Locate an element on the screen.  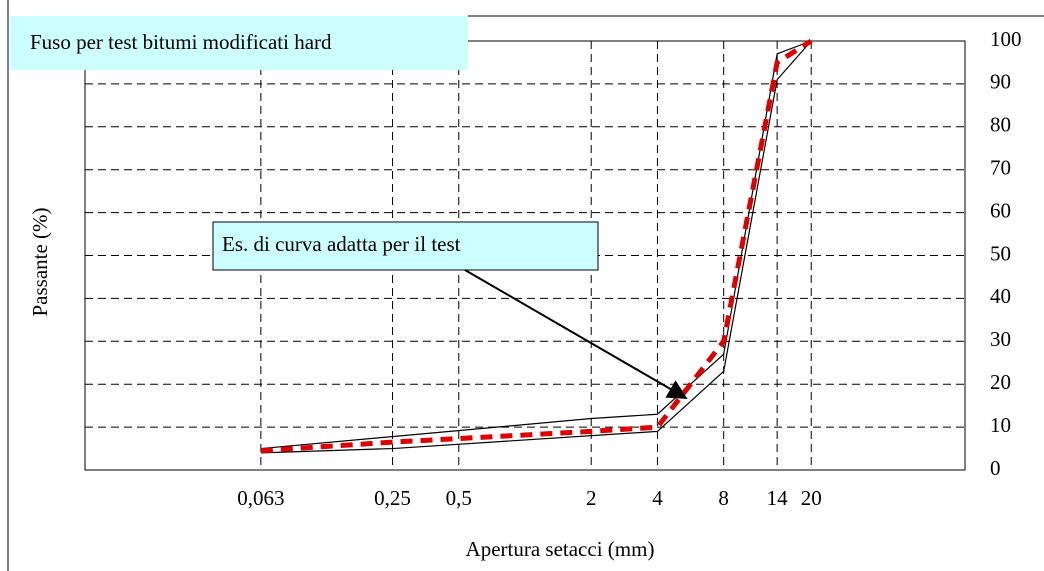
y-tick-label: 40 is located at coordinates (1000, 296).